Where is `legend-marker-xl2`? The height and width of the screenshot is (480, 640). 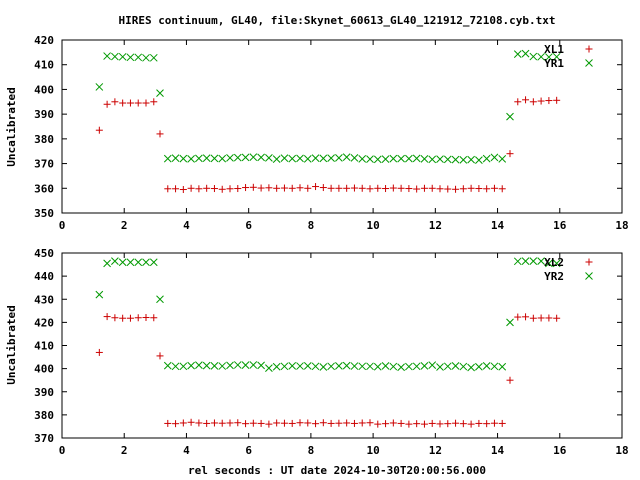 legend-marker-xl2 is located at coordinates (589, 262).